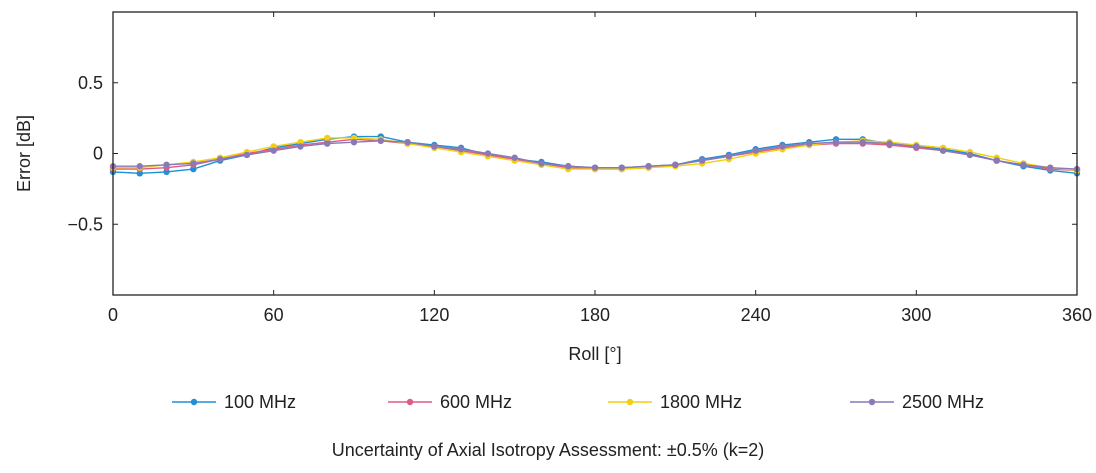  I want to click on legend-label: 1800 MHz, so click(701, 402).